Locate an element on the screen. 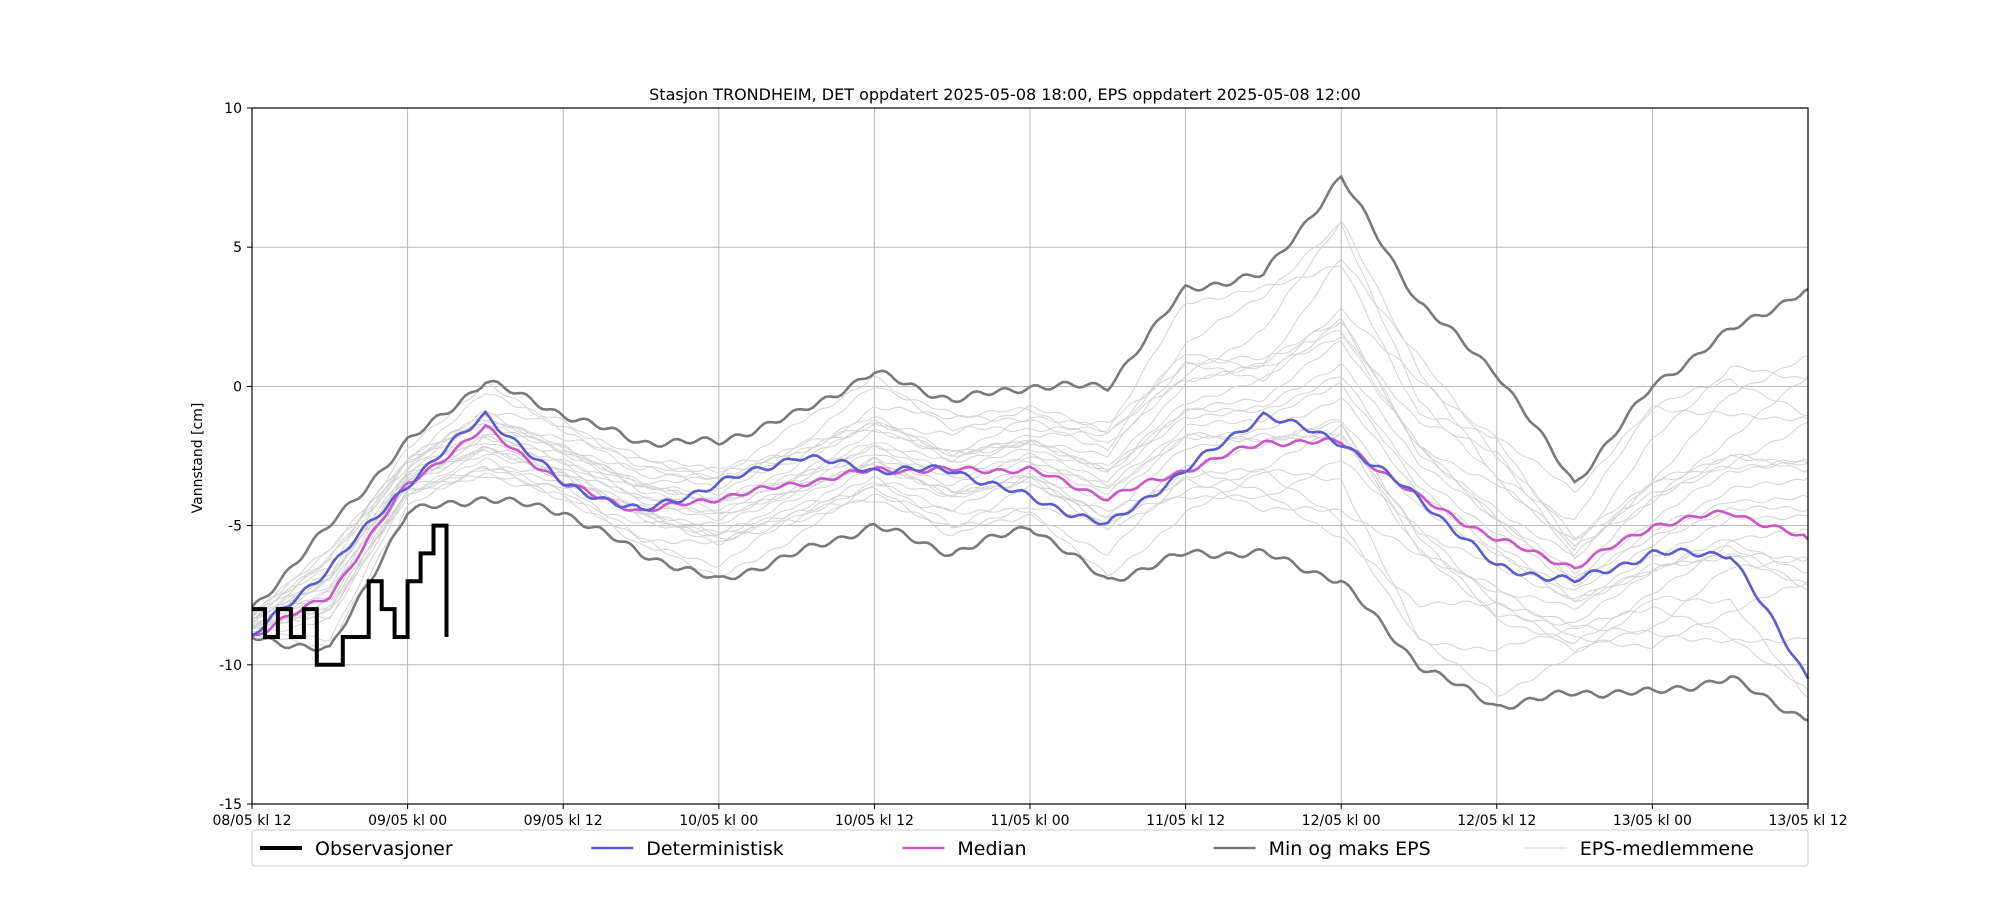 The height and width of the screenshot is (900, 2000). y-tick-label: -15 is located at coordinates (230, 805).